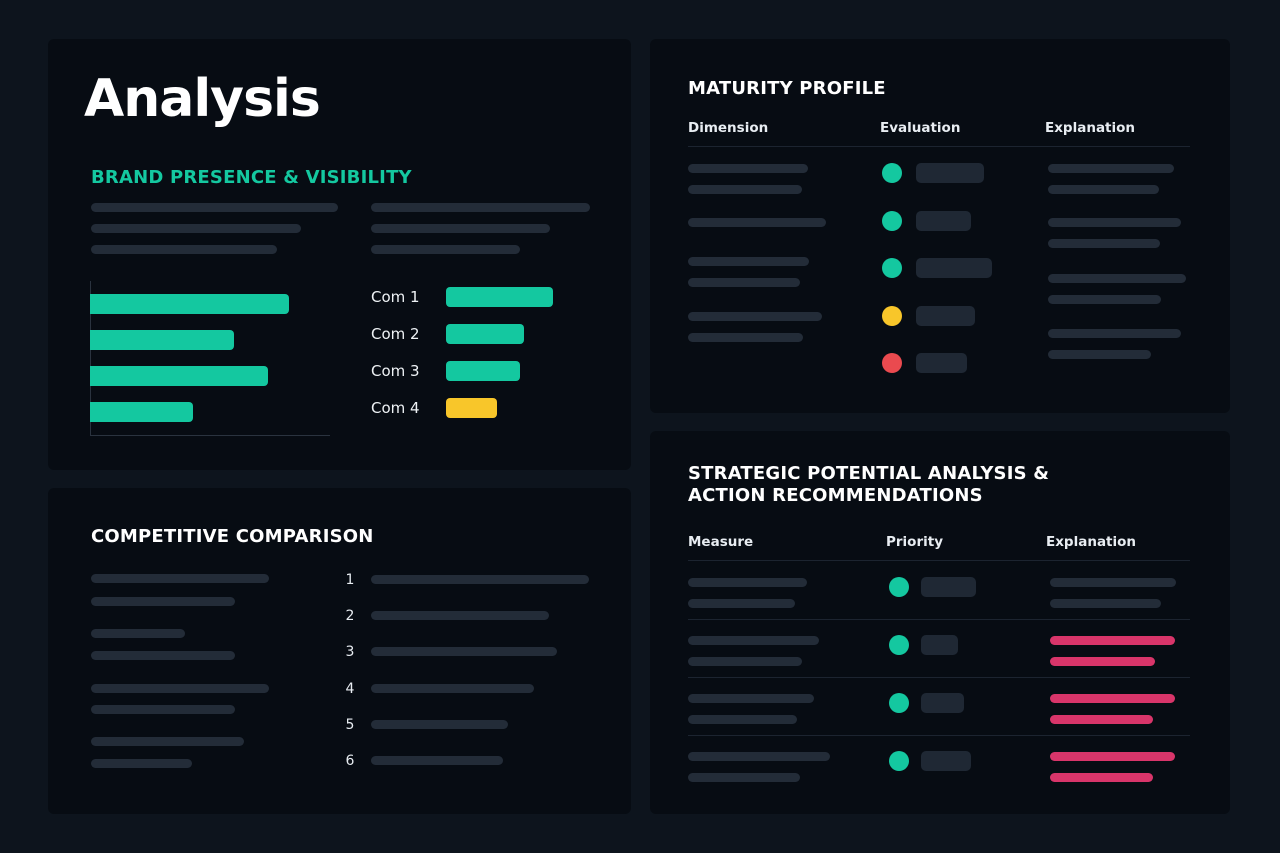 The width and height of the screenshot is (1280, 853). Describe the element at coordinates (395, 371) in the screenshot. I see `legend-label: Com 3` at that location.